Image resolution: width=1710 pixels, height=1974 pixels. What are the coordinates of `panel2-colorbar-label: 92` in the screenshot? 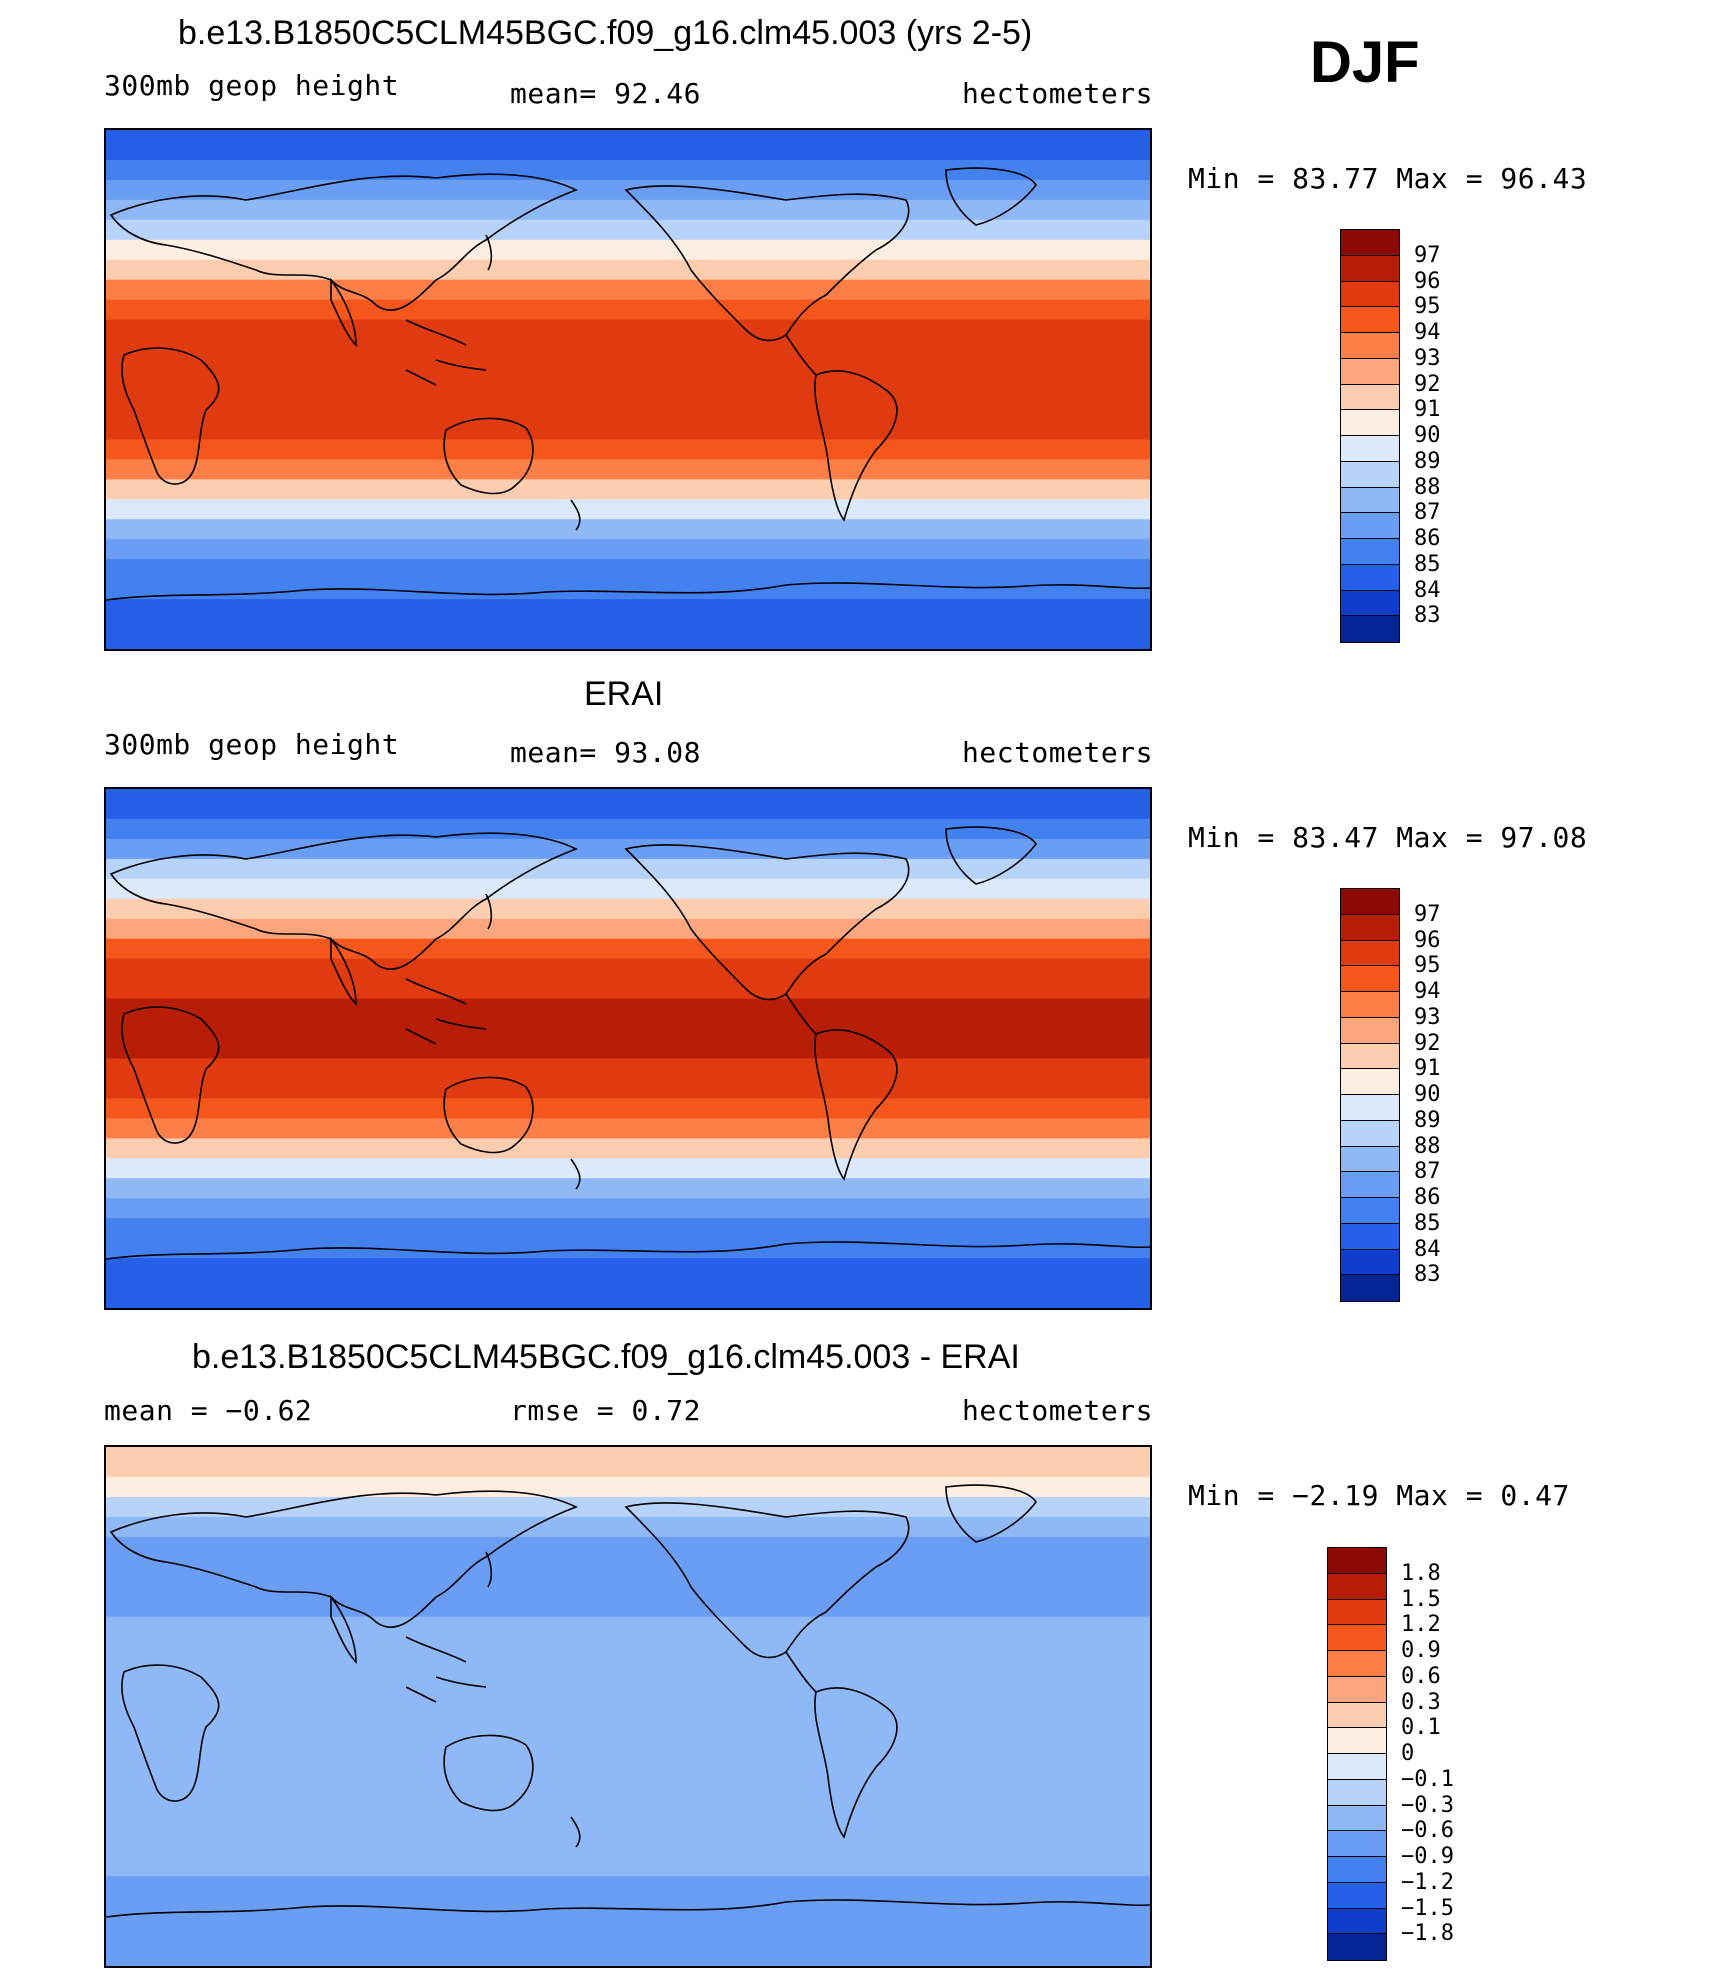 It's located at (1427, 1043).